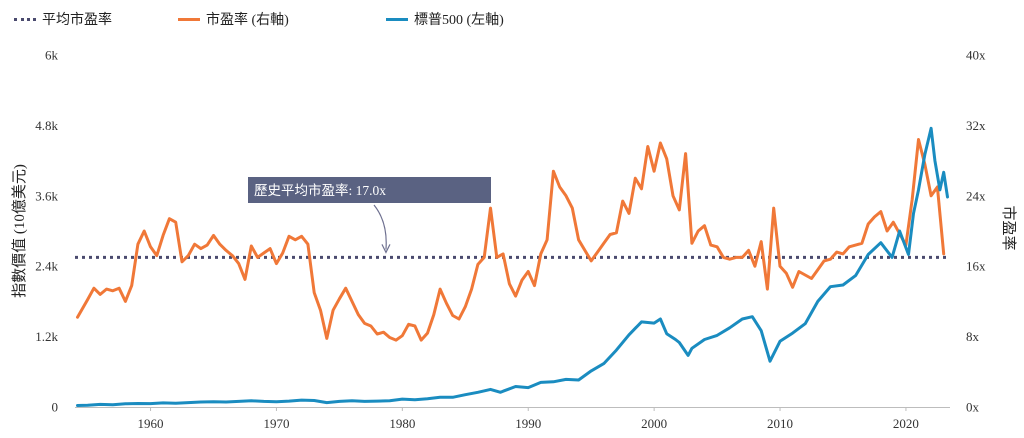 The width and height of the screenshot is (1024, 438). Describe the element at coordinates (55, 407) in the screenshot. I see `y-left-tick-label: 0` at that location.